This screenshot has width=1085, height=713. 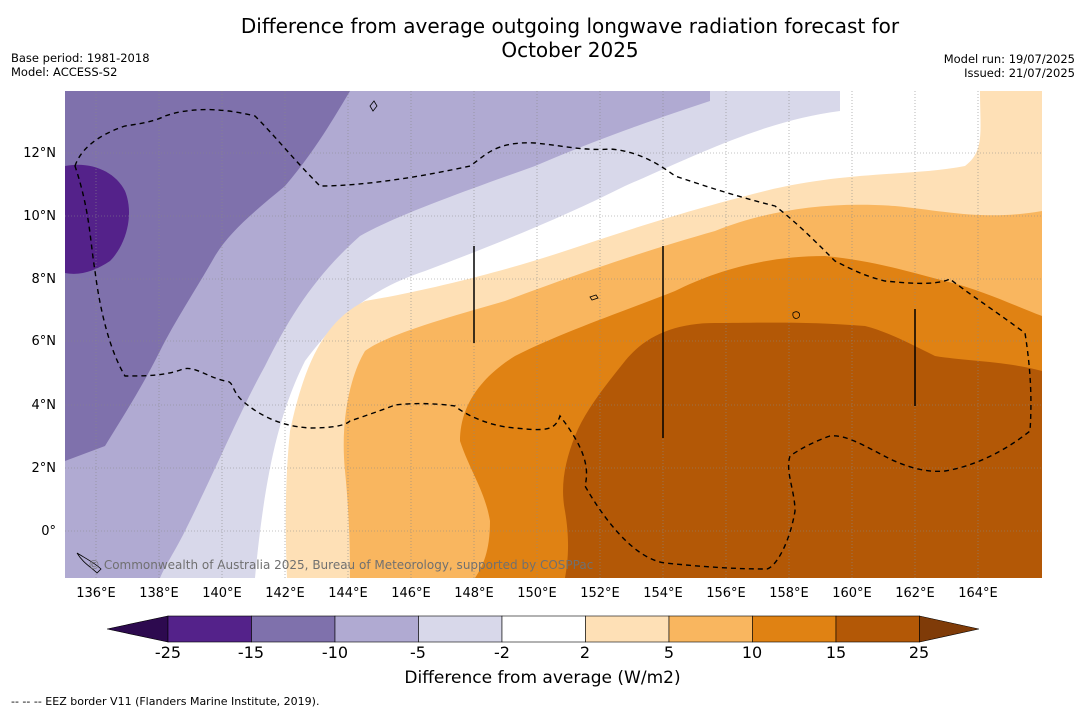 I want to click on lat-label: 10°N, so click(x=39, y=216).